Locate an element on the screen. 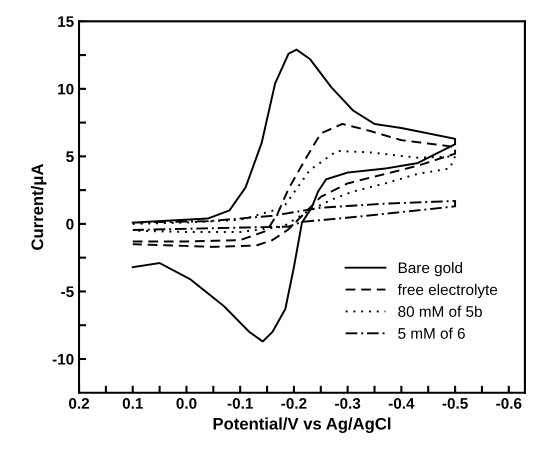  y-tick-label: -5 is located at coordinates (67, 292).